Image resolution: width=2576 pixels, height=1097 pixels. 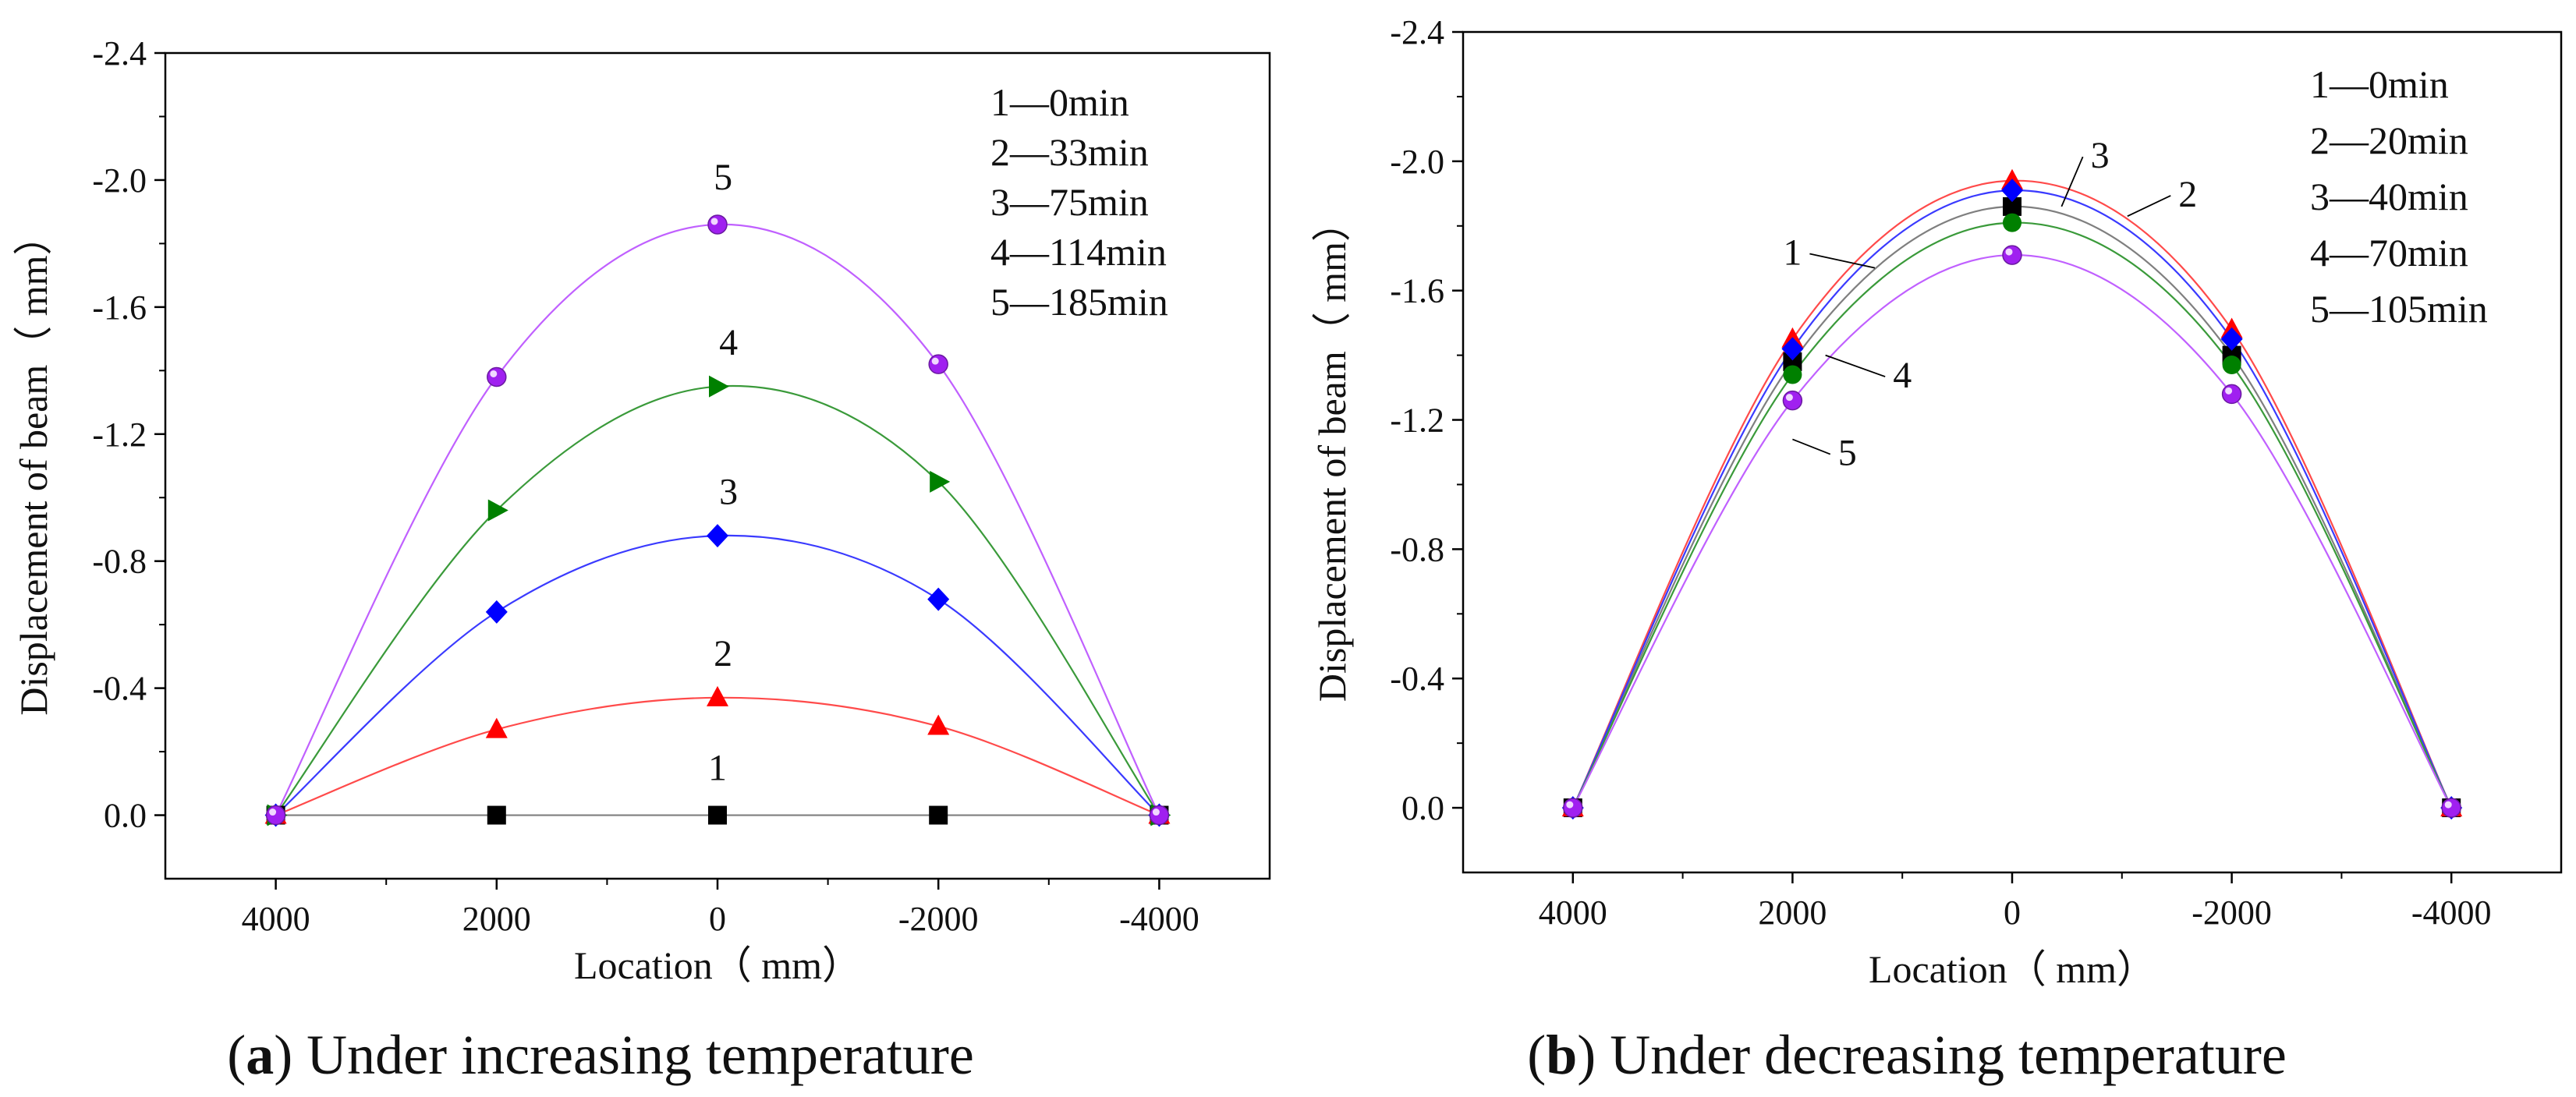 What do you see at coordinates (1069, 202) in the screenshot?
I see `legend-entry-3: 3—75min` at bounding box center [1069, 202].